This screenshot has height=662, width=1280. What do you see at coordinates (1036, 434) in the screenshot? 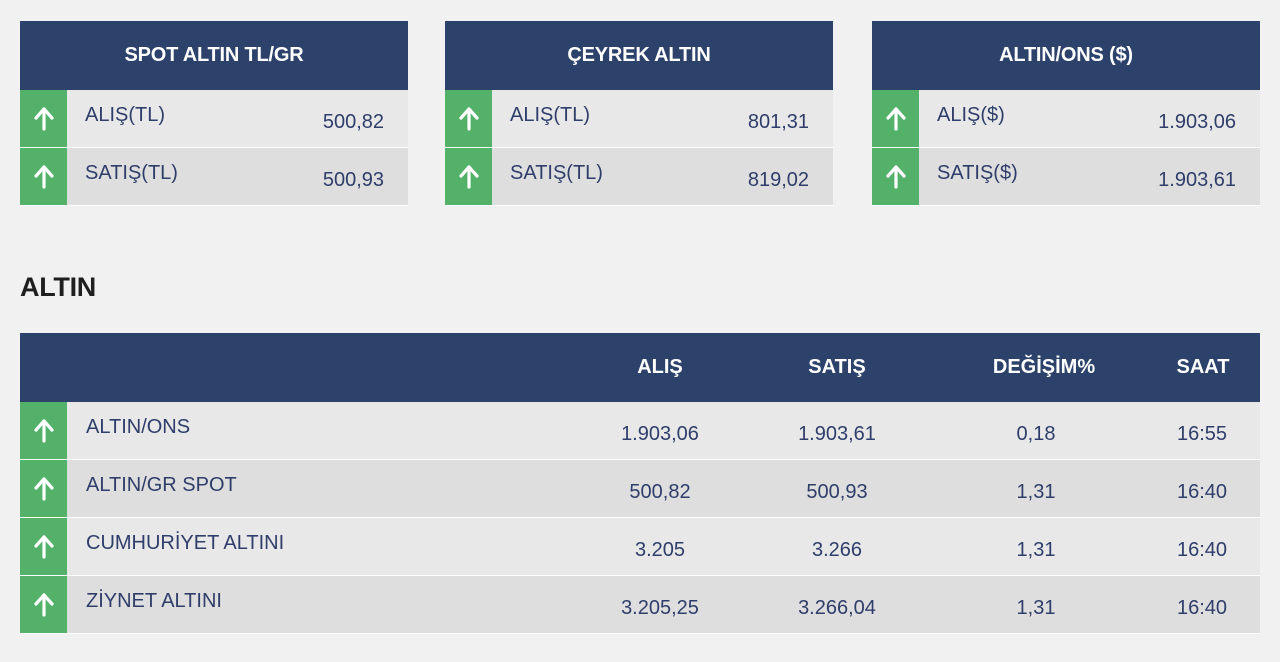
I see `cell-degisim: 0,18` at bounding box center [1036, 434].